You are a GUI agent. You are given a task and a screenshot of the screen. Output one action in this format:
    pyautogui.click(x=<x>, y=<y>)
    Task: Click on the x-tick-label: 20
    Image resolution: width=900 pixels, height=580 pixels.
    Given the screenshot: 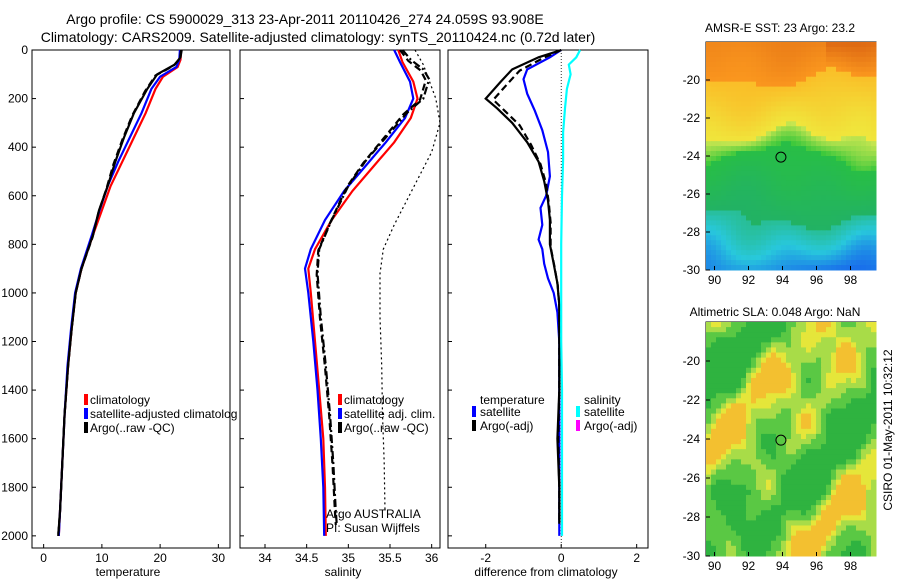 What is the action you would take?
    pyautogui.click(x=160, y=558)
    